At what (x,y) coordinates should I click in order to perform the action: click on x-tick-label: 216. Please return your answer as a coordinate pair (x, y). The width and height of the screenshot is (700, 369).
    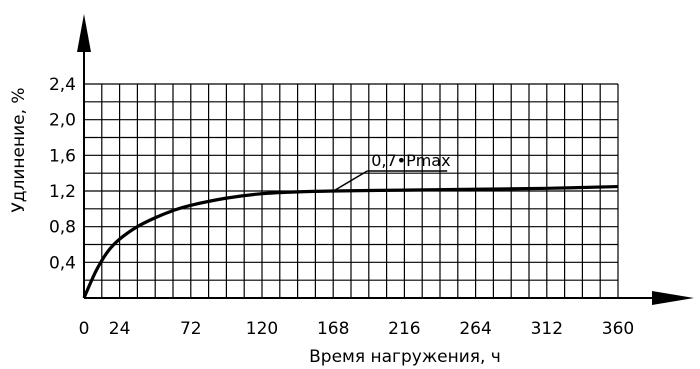
    Looking at the image, I should click on (404, 329).